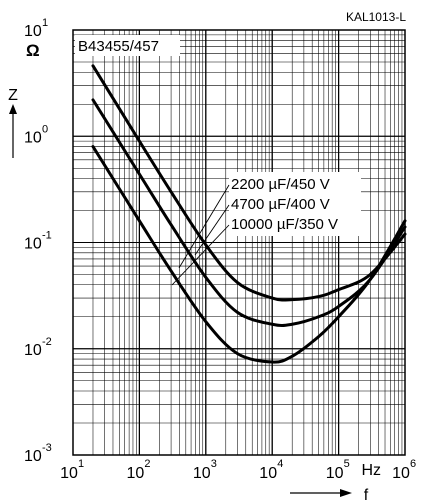  I want to click on x-tick-exponent: 4, so click(280, 464).